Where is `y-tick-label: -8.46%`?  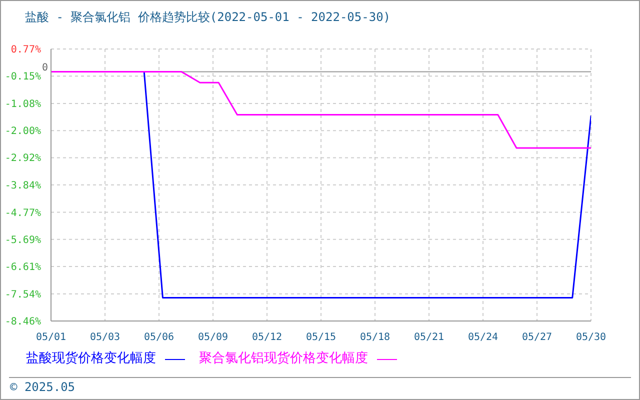
y-tick-label: -8.46% is located at coordinates (22, 322).